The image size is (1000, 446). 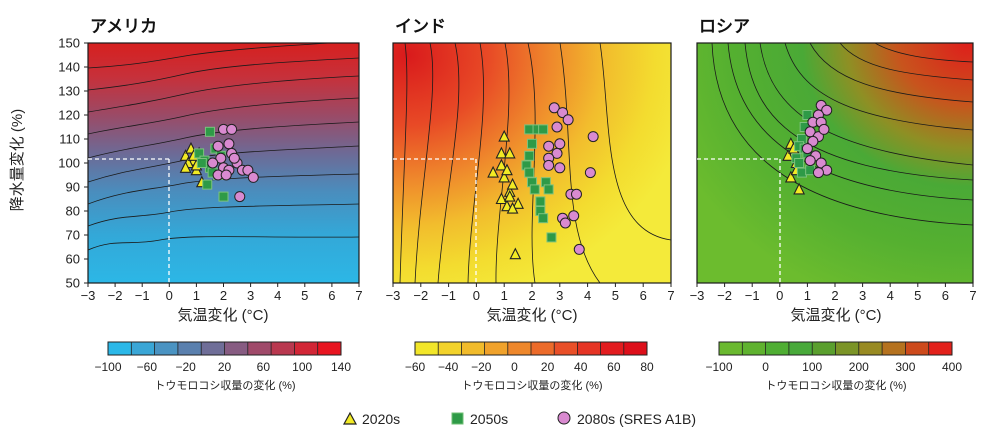 I want to click on x-tick-label: 5, so click(x=304, y=295).